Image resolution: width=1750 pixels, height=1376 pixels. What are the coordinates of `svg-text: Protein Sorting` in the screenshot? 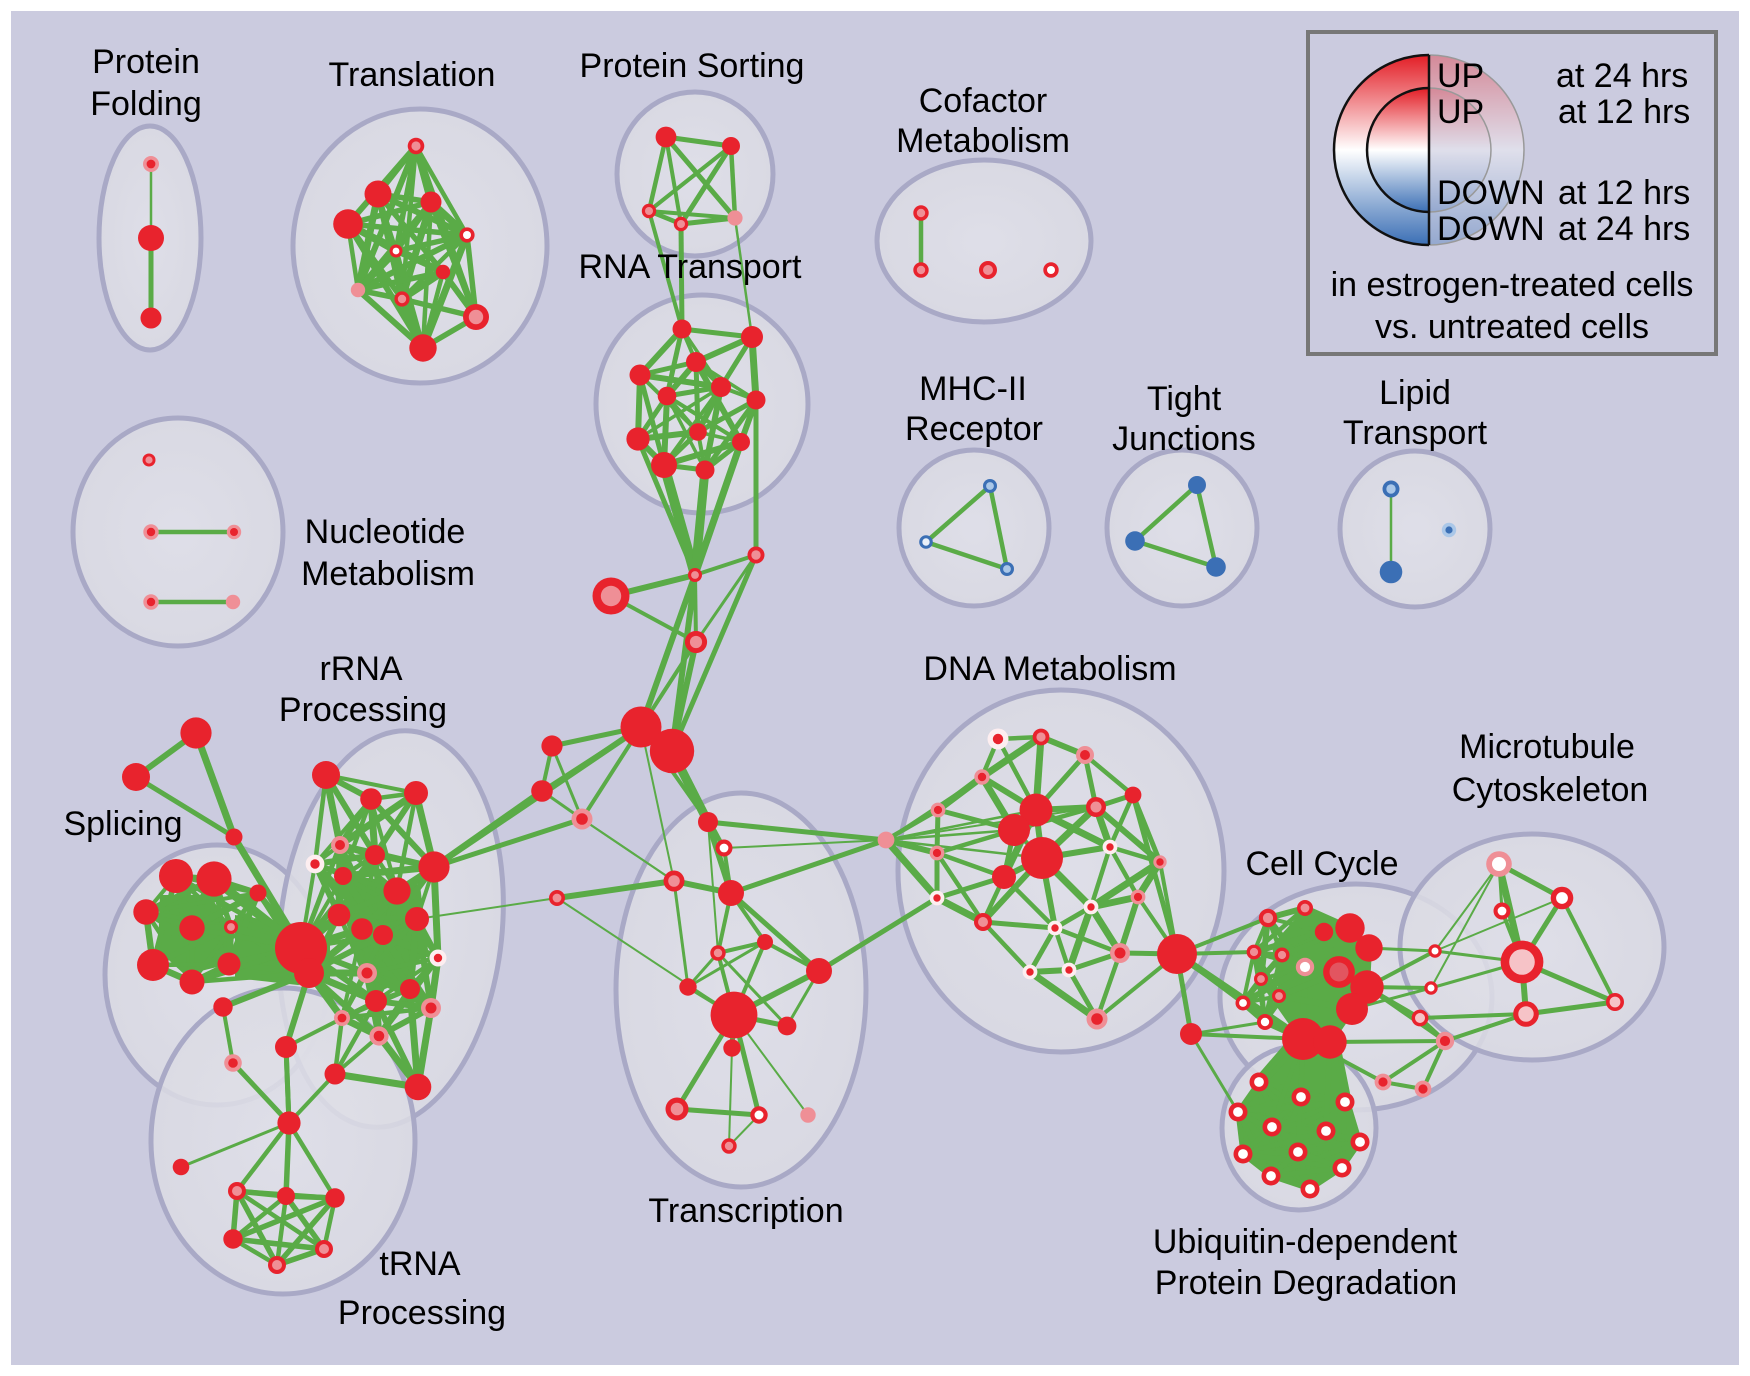 It's located at (692, 66).